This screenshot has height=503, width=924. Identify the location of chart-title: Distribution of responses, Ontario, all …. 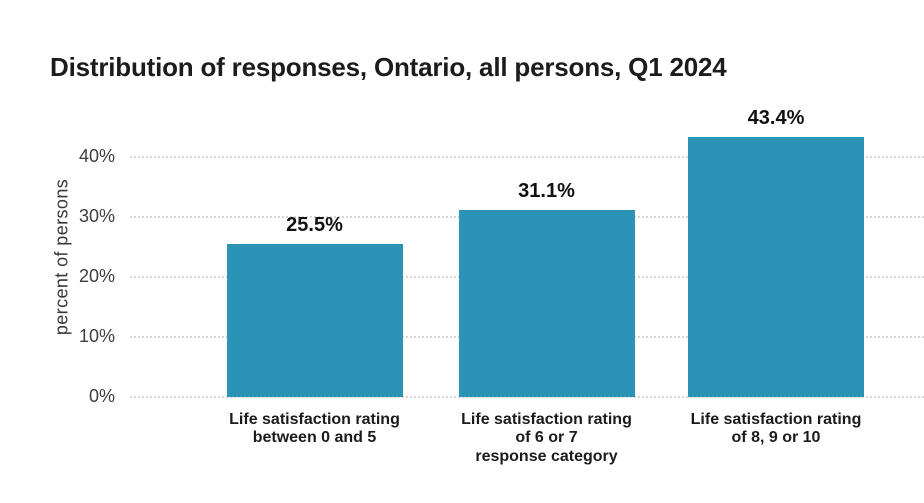
(388, 67).